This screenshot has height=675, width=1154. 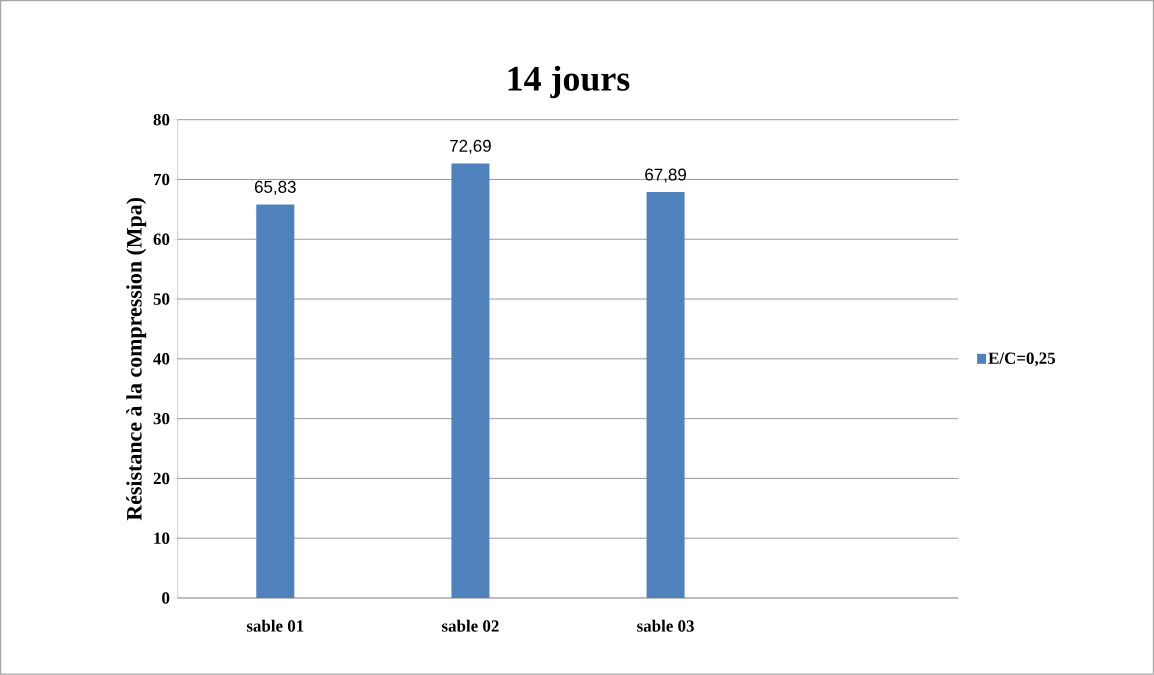 What do you see at coordinates (275, 625) in the screenshot?
I see `x-tick-label: sable 01` at bounding box center [275, 625].